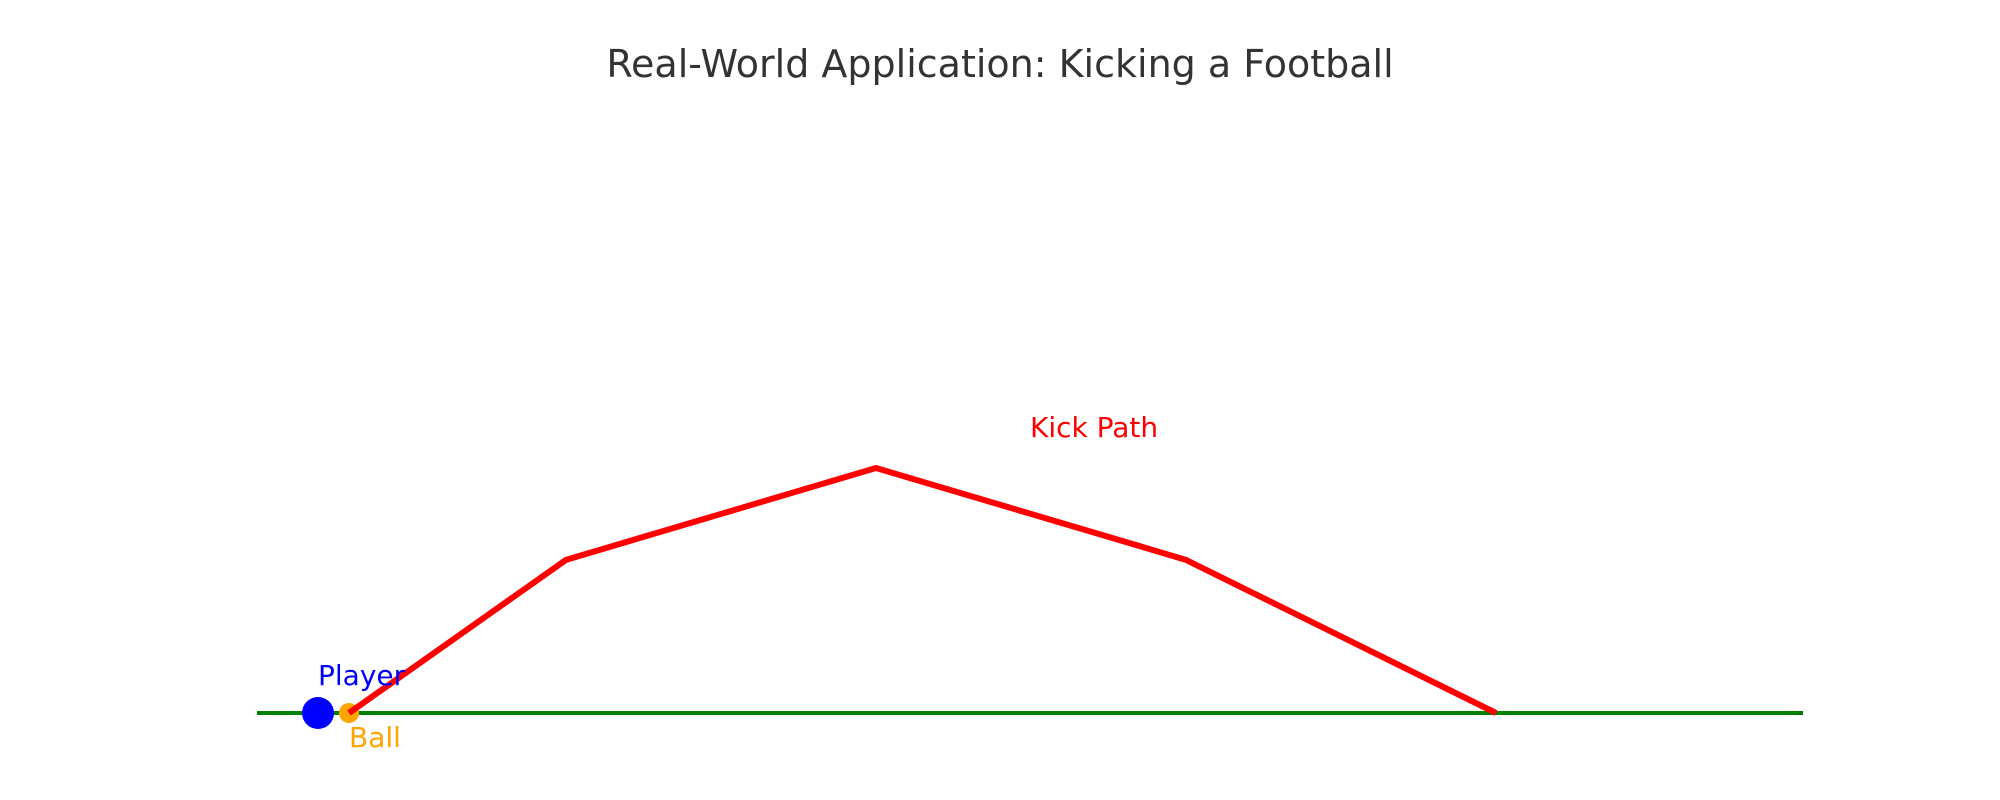 The width and height of the screenshot is (2000, 800). Describe the element at coordinates (375, 737) in the screenshot. I see `ball-label: Ball` at that location.